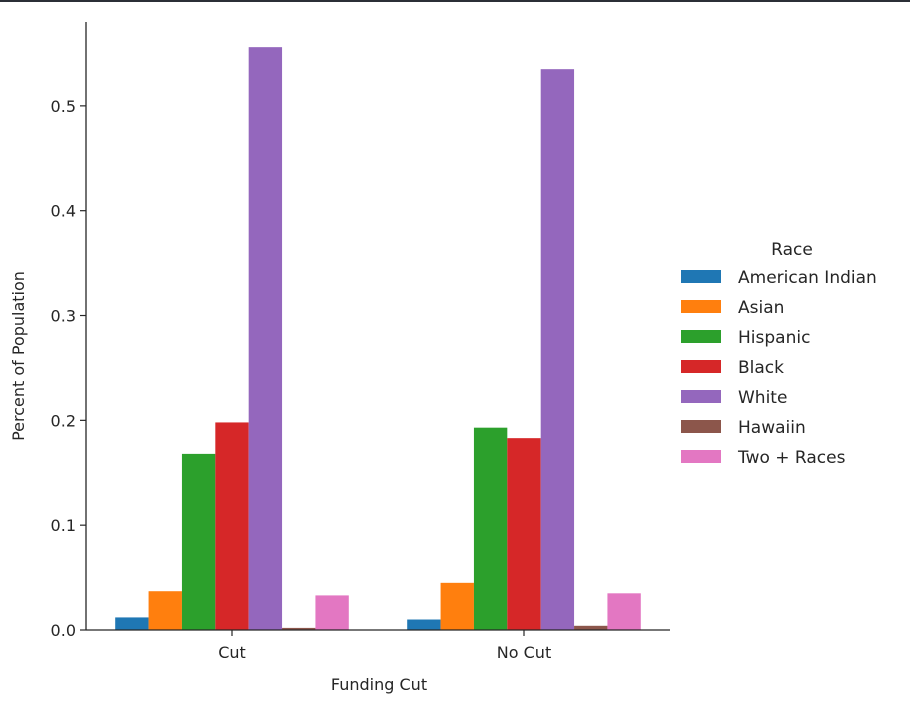 The width and height of the screenshot is (910, 708). I want to click on bar-two-races-cut, so click(332, 612).